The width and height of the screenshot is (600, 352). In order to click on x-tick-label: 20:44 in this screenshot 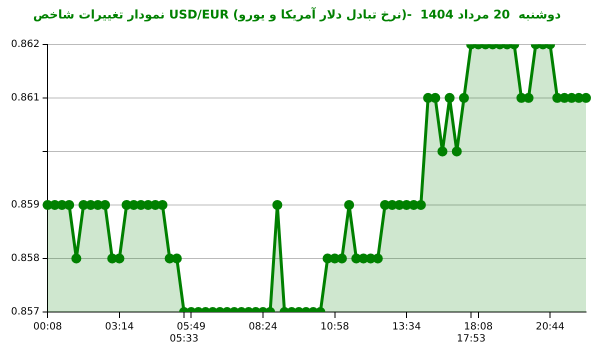, I will do `click(550, 327)`.